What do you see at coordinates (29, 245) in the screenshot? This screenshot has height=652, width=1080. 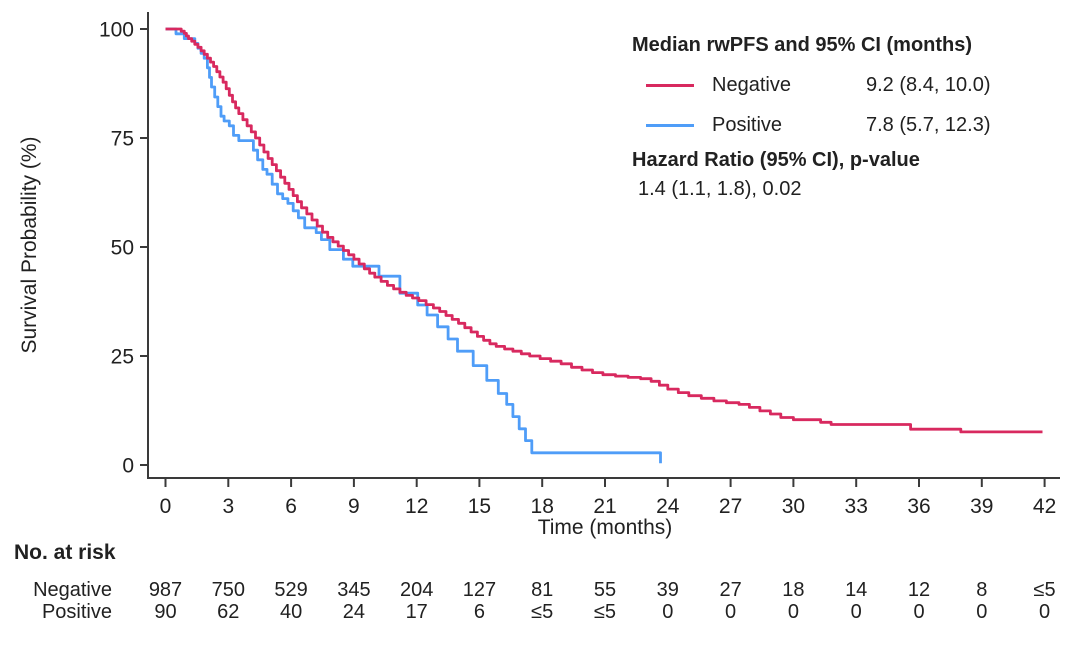 I see `y-axis-title: Survival Probability (%)` at bounding box center [29, 245].